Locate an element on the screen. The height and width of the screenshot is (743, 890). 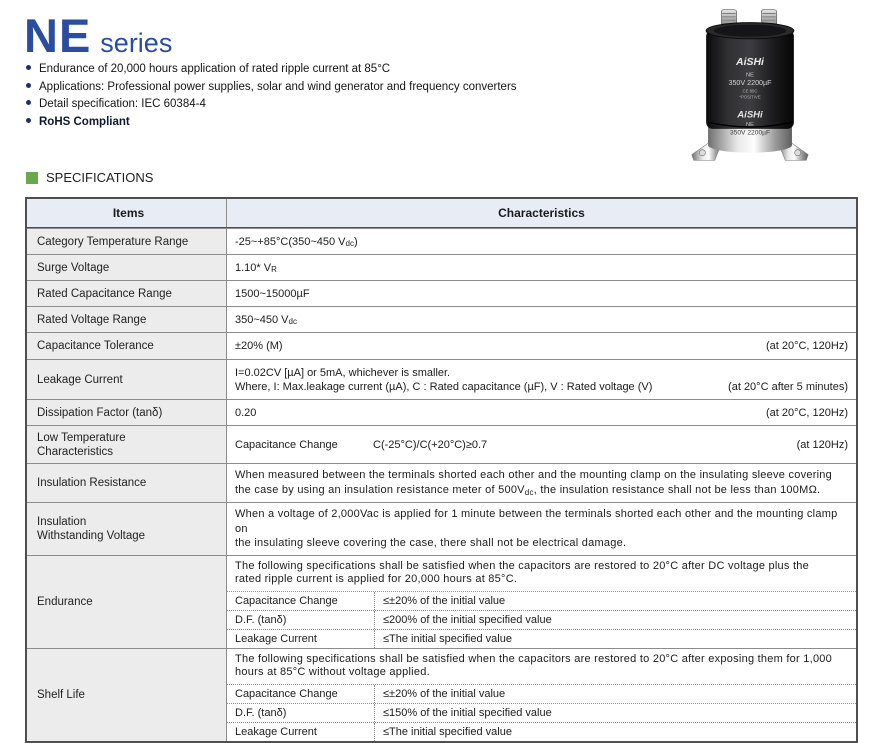
item-value: ±20% (M) (at 20°C, 120Hz) is located at coordinates (541, 346).